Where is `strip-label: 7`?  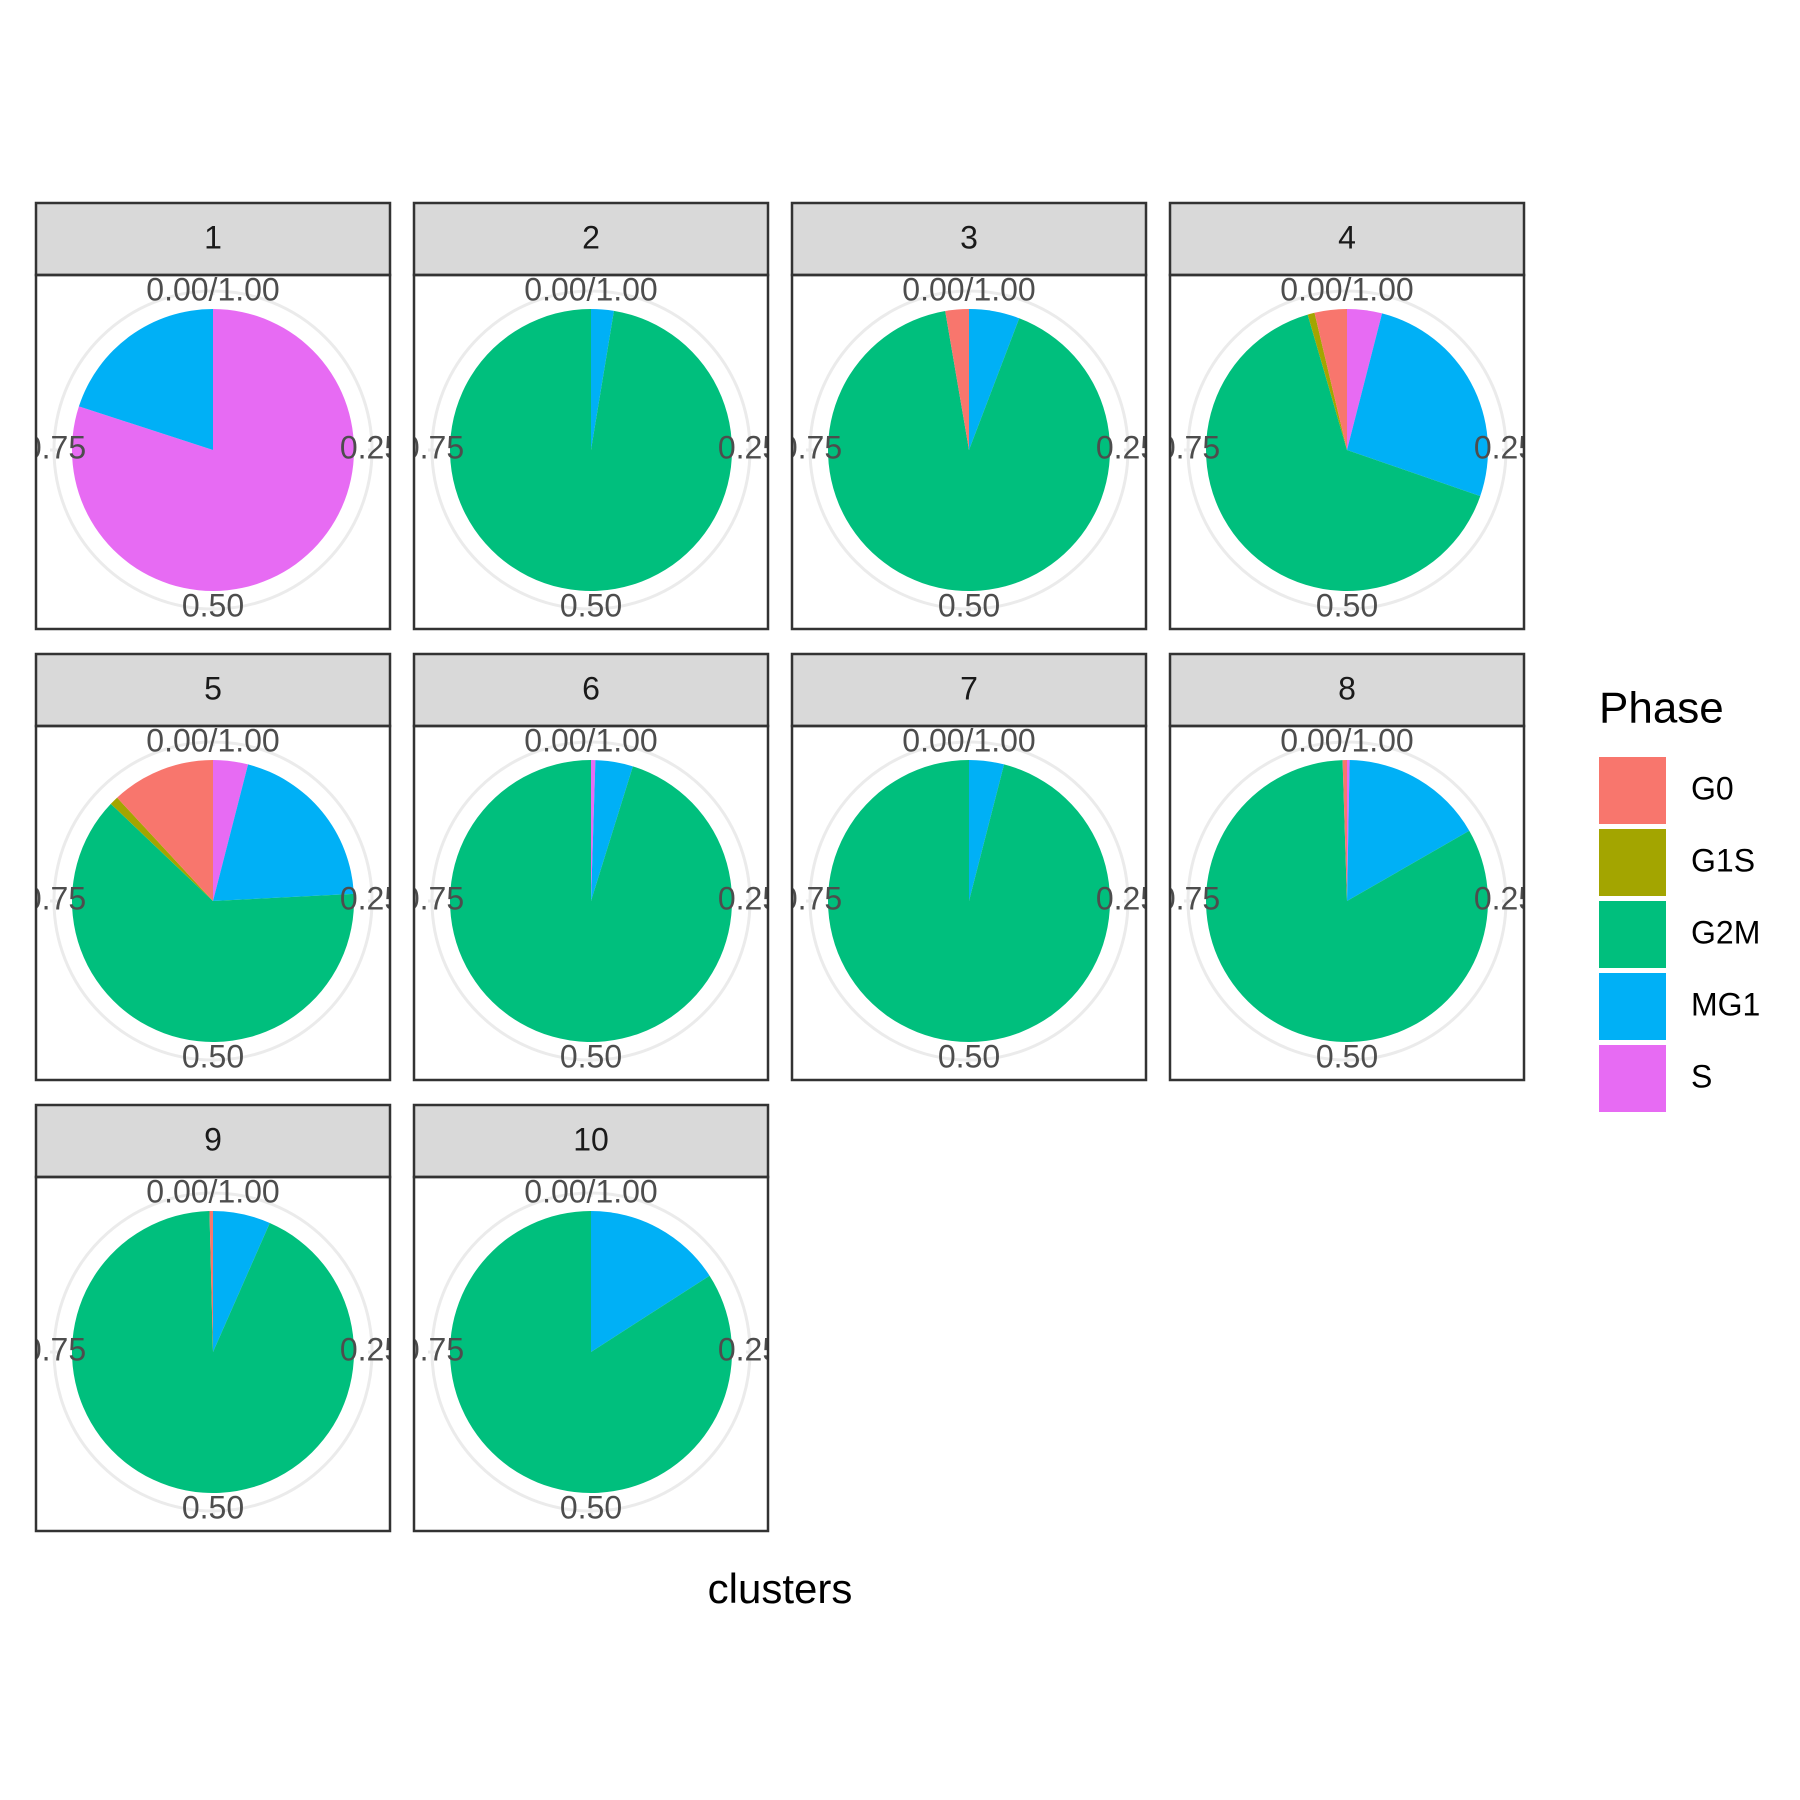
strip-label: 7 is located at coordinates (969, 688).